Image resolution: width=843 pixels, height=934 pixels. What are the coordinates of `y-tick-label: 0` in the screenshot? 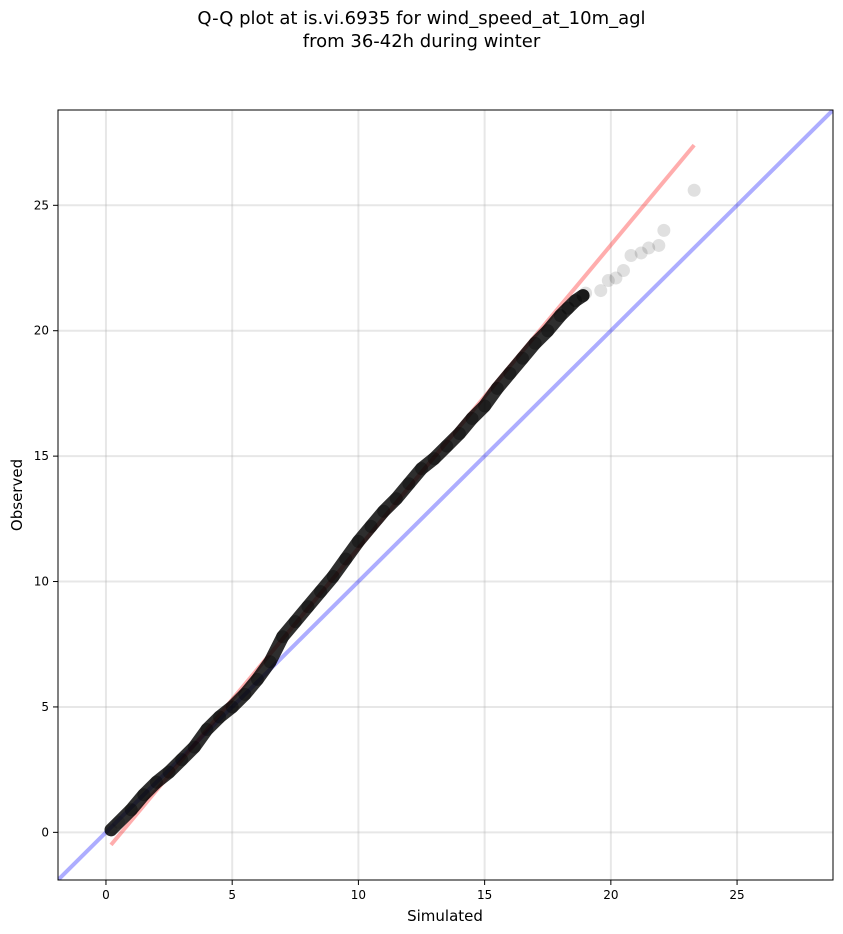 It's located at (45, 832).